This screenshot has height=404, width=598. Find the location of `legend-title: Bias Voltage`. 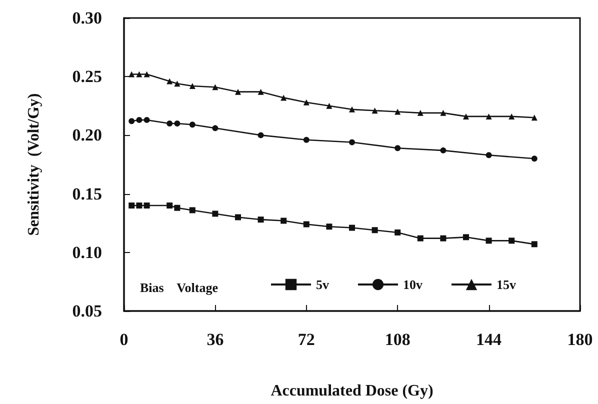

legend-title: Bias Voltage is located at coordinates (179, 287).